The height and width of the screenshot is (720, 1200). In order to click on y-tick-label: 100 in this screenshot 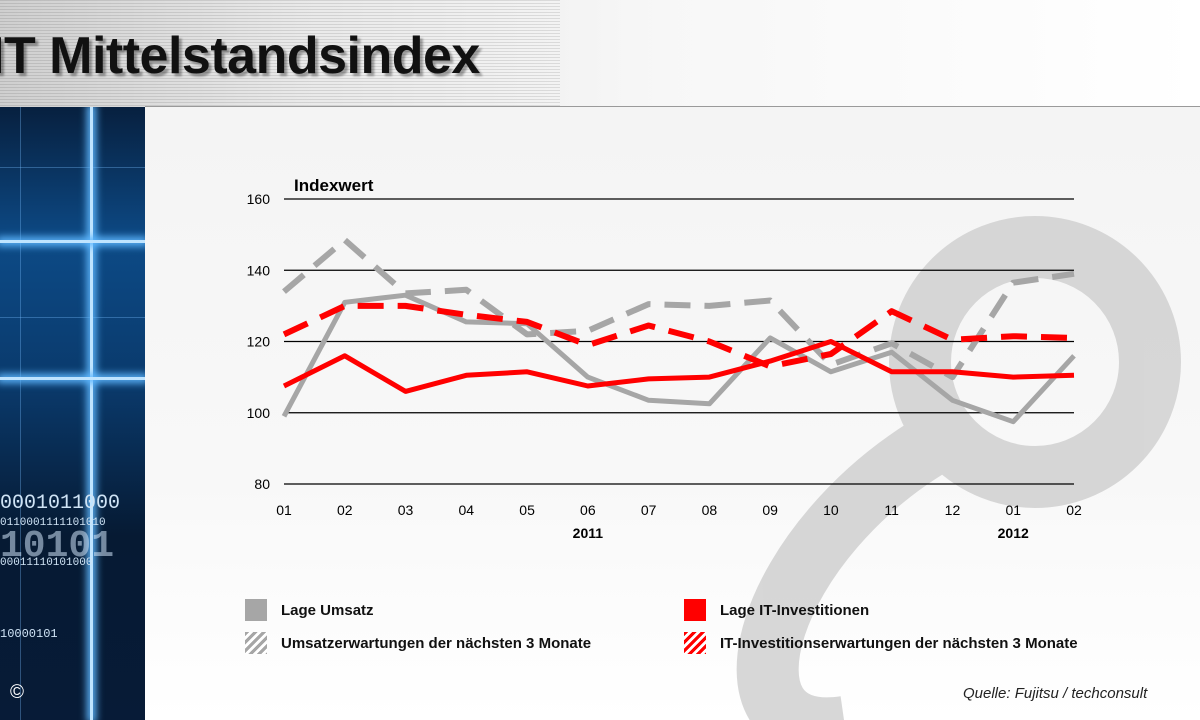, I will do `click(259, 413)`.